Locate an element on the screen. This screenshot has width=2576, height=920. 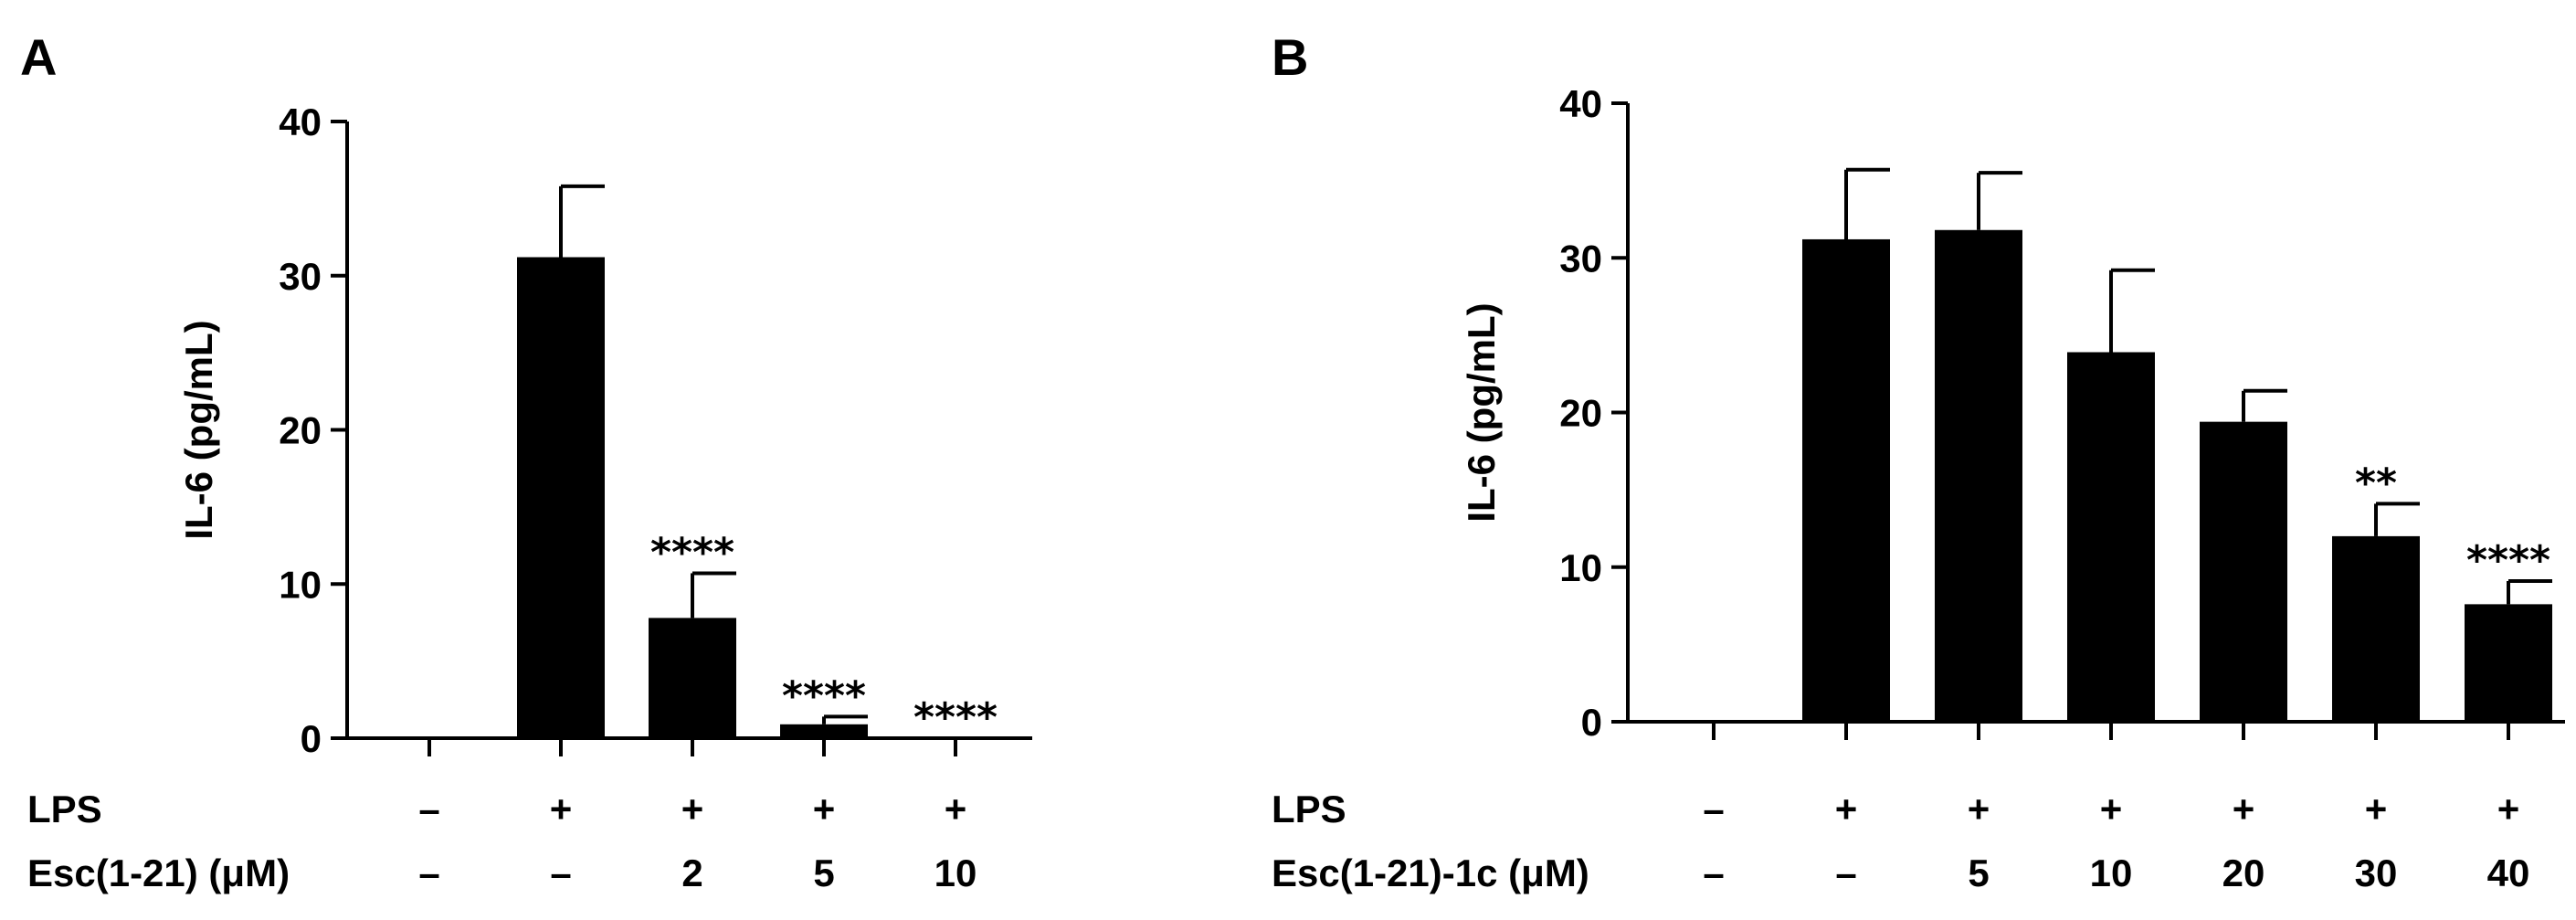
panel-letter: B is located at coordinates (1290, 57).